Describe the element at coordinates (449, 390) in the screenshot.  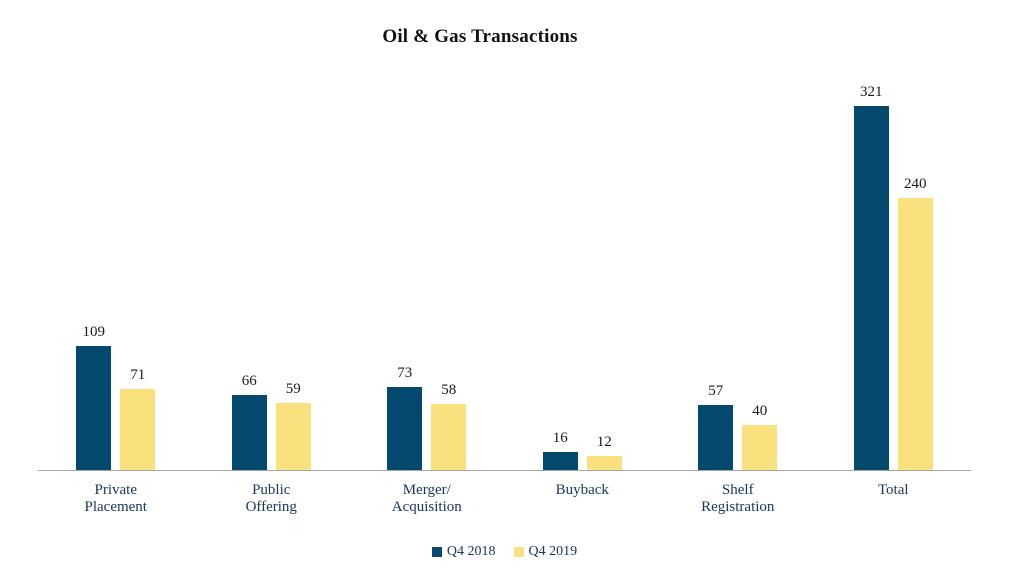
I see `value-label: 58` at that location.